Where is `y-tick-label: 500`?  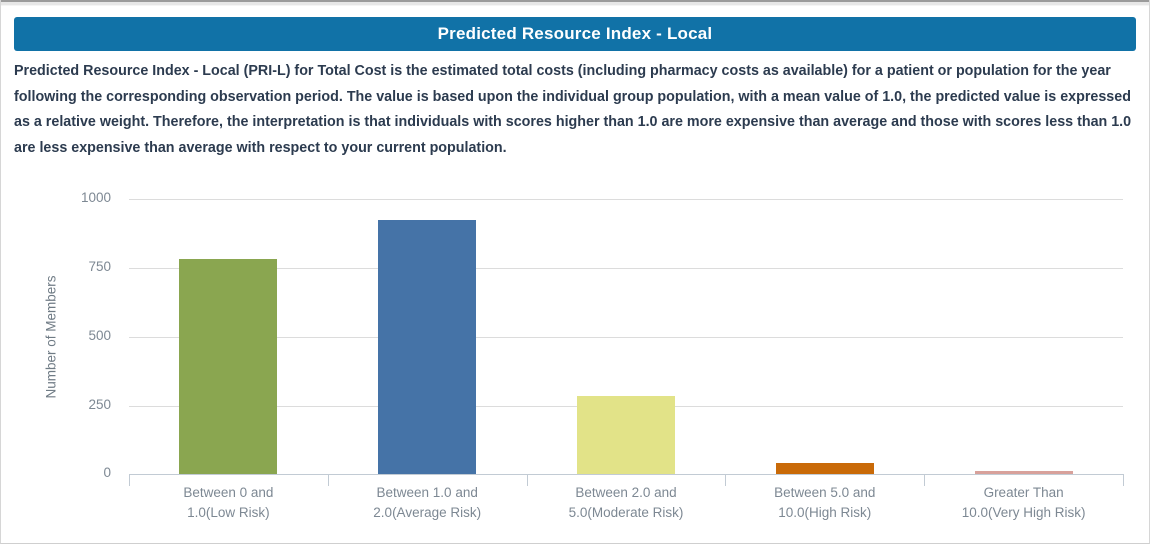
y-tick-label: 500 is located at coordinates (99, 335).